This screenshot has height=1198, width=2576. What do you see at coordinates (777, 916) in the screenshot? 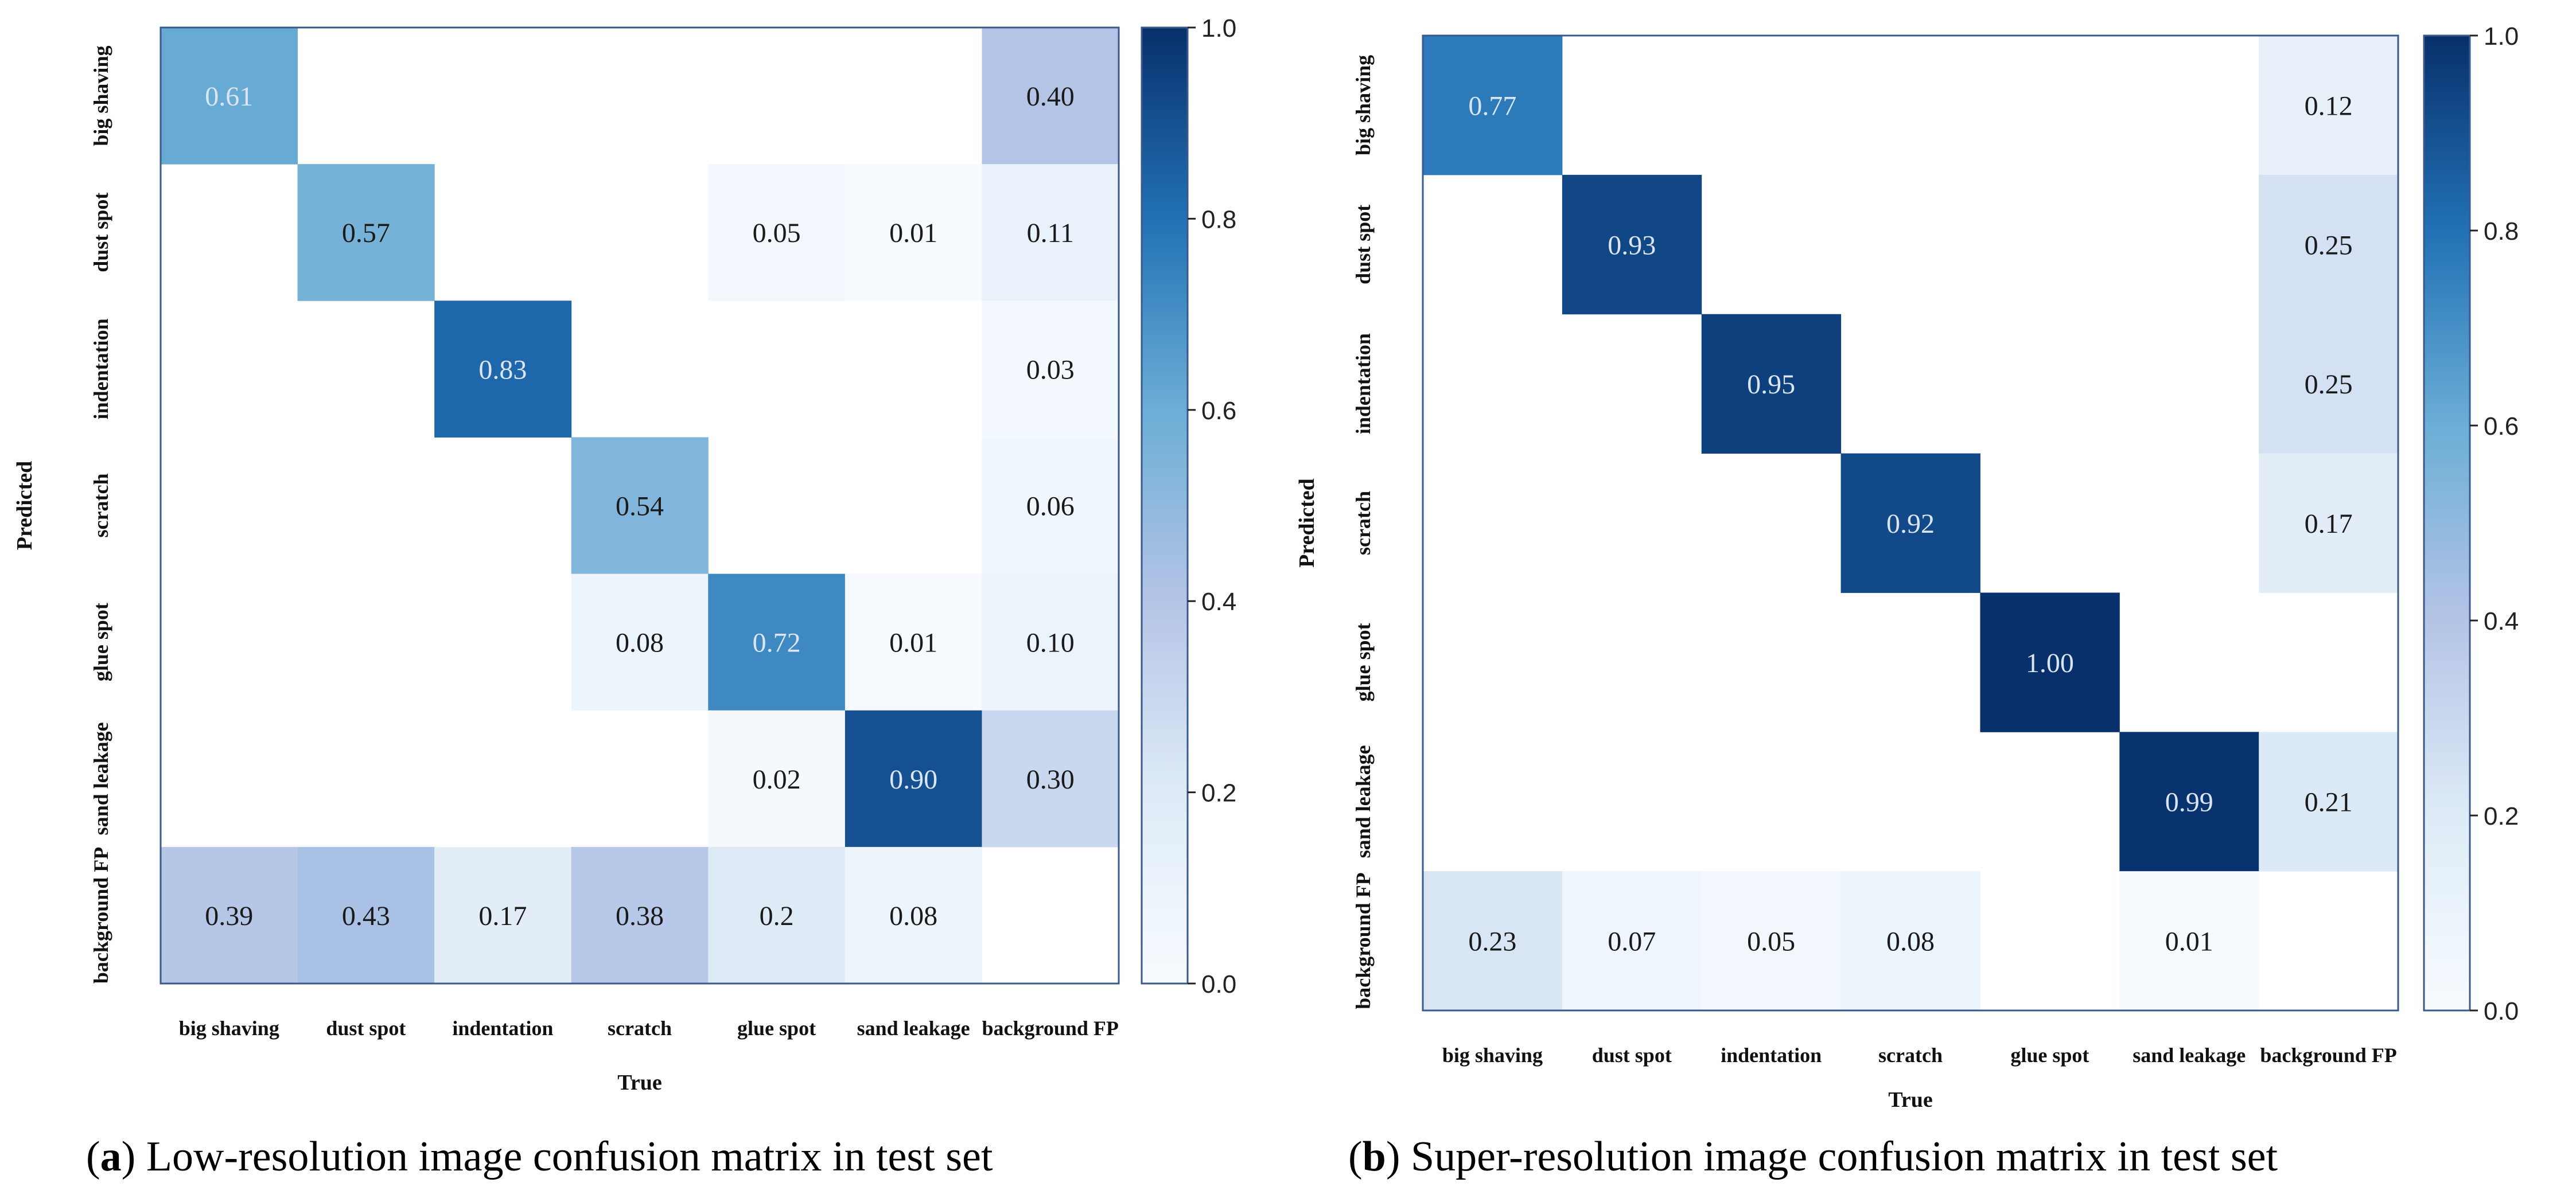
I see `cell-label: 0.2` at bounding box center [777, 916].